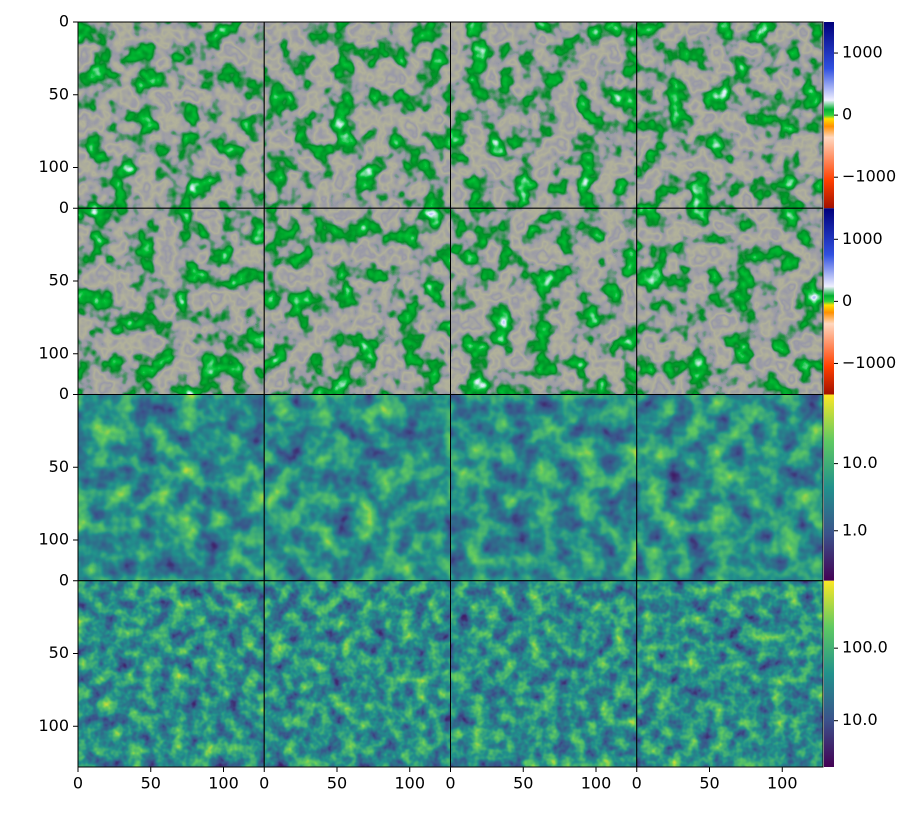  What do you see at coordinates (854, 529) in the screenshot?
I see `colorbar-tick-label: 1.0` at bounding box center [854, 529].